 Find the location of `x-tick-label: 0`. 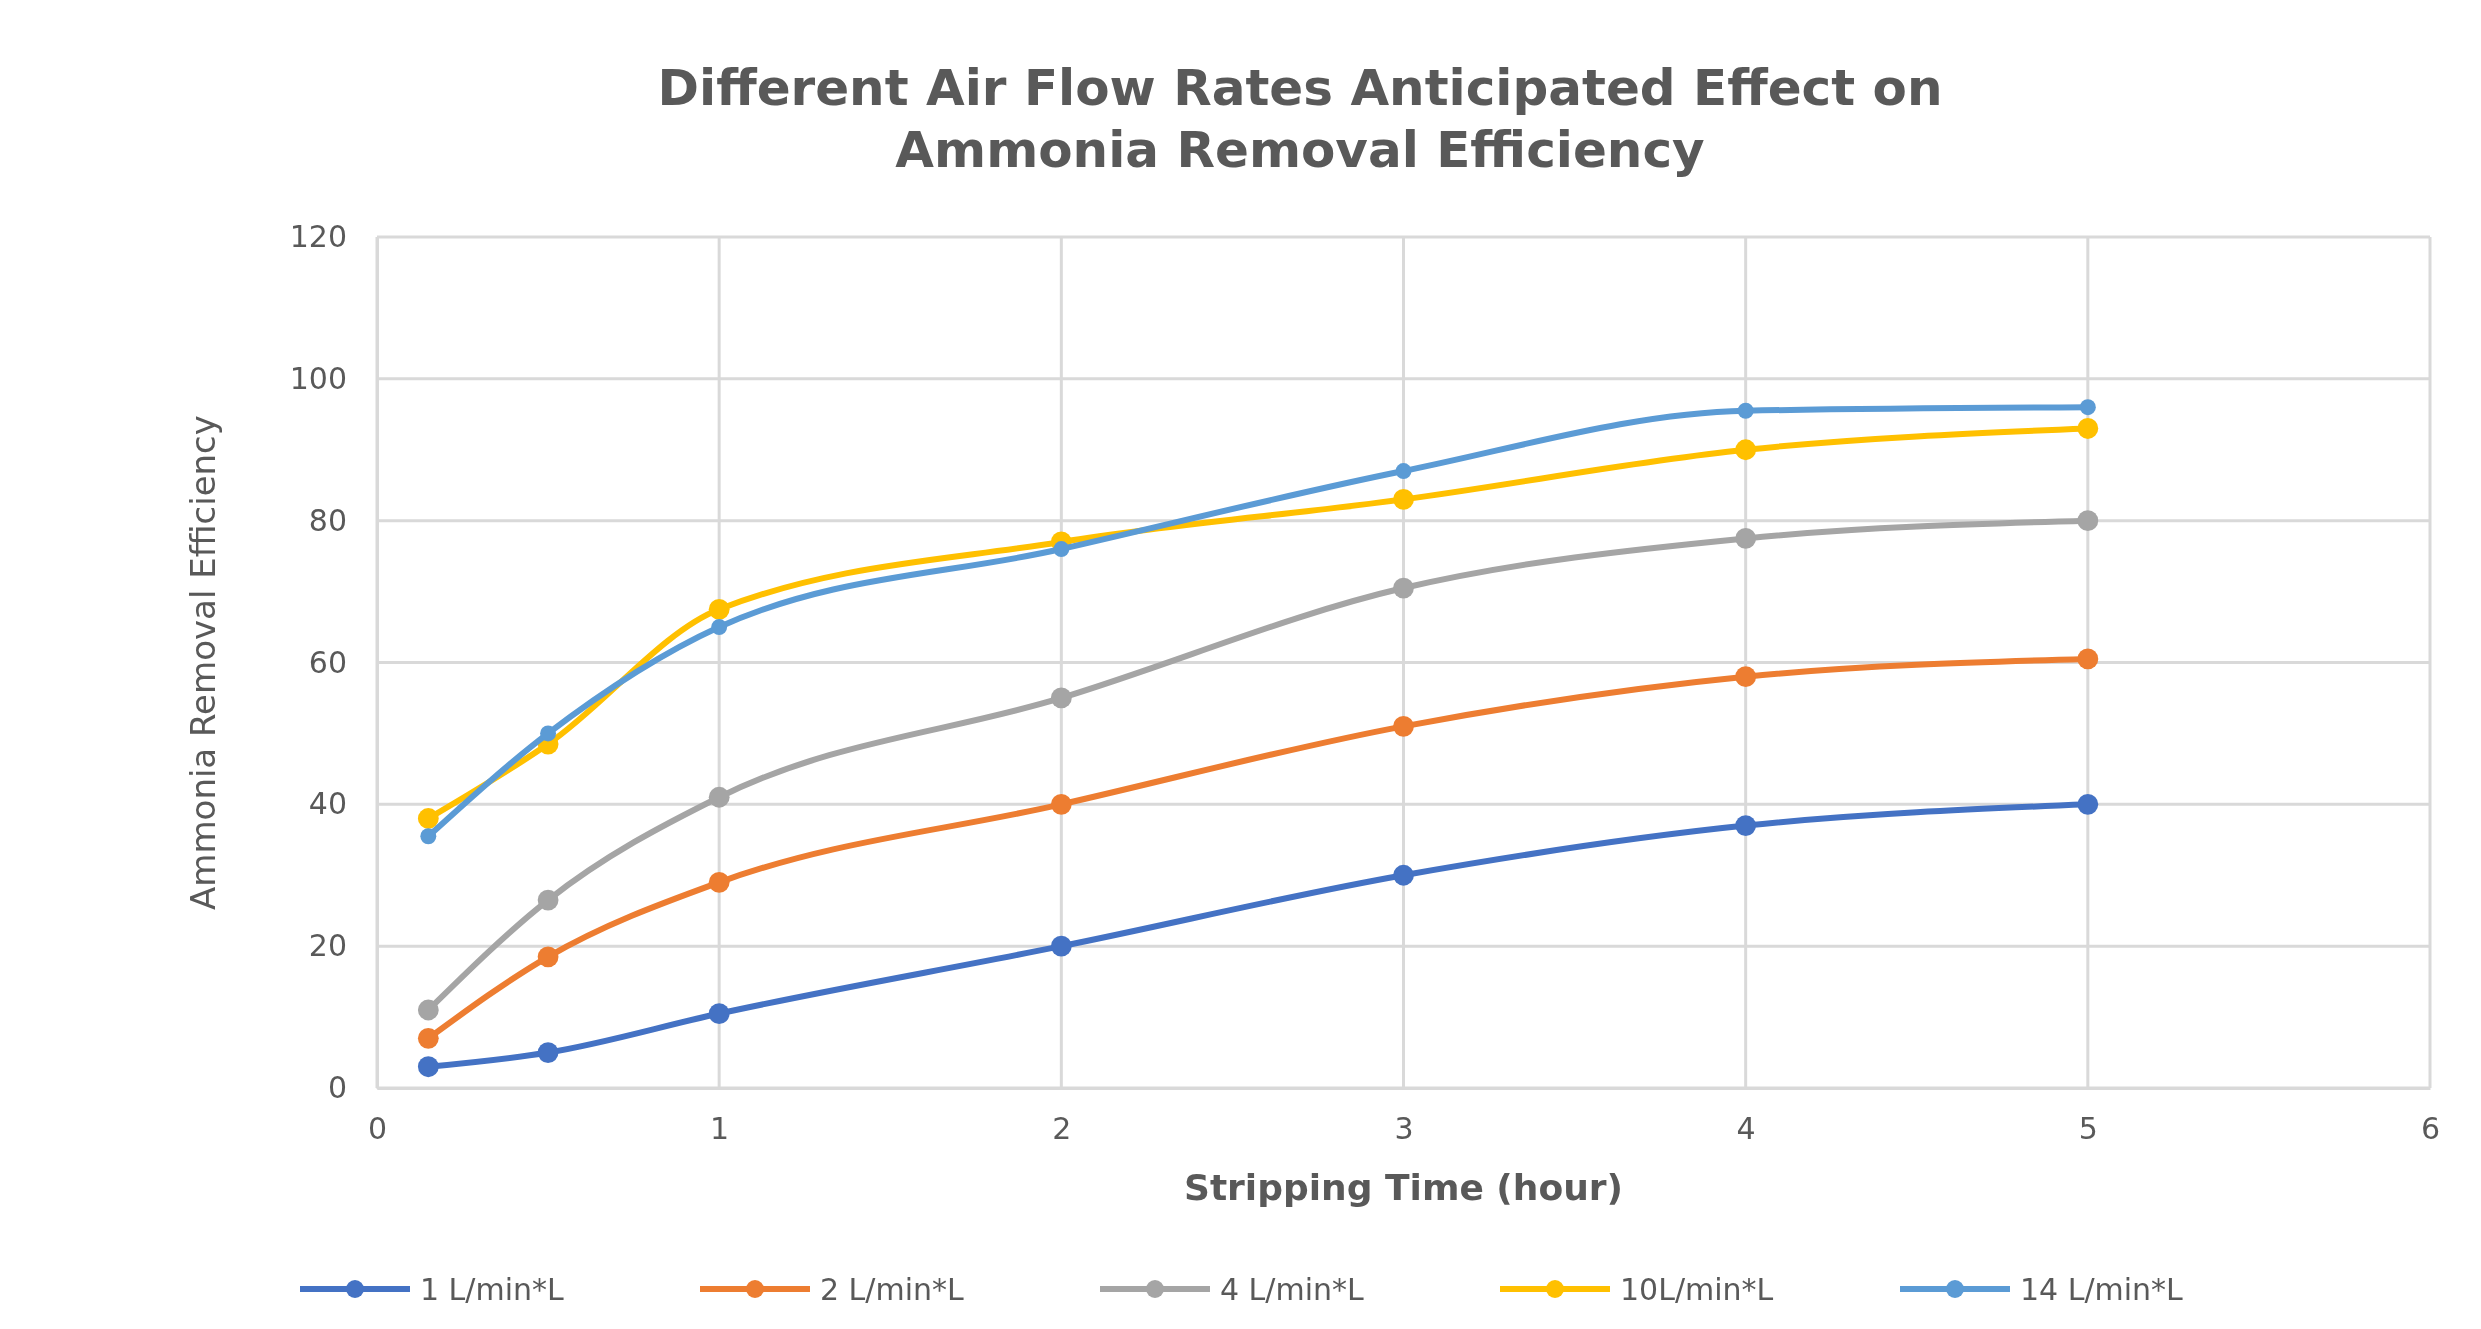

x-tick-label: 0 is located at coordinates (377, 1129).